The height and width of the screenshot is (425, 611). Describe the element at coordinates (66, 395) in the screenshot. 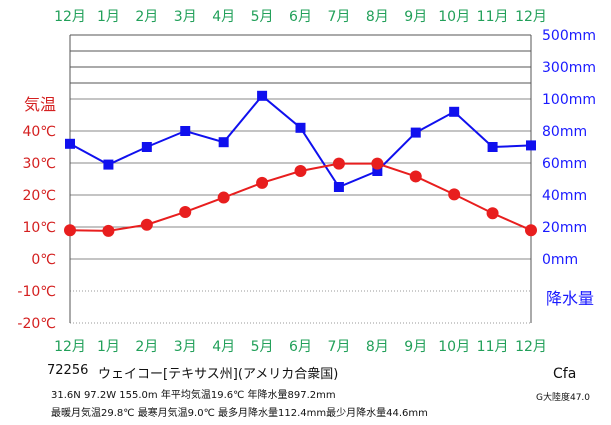

I see `latitude: 31.6N` at that location.